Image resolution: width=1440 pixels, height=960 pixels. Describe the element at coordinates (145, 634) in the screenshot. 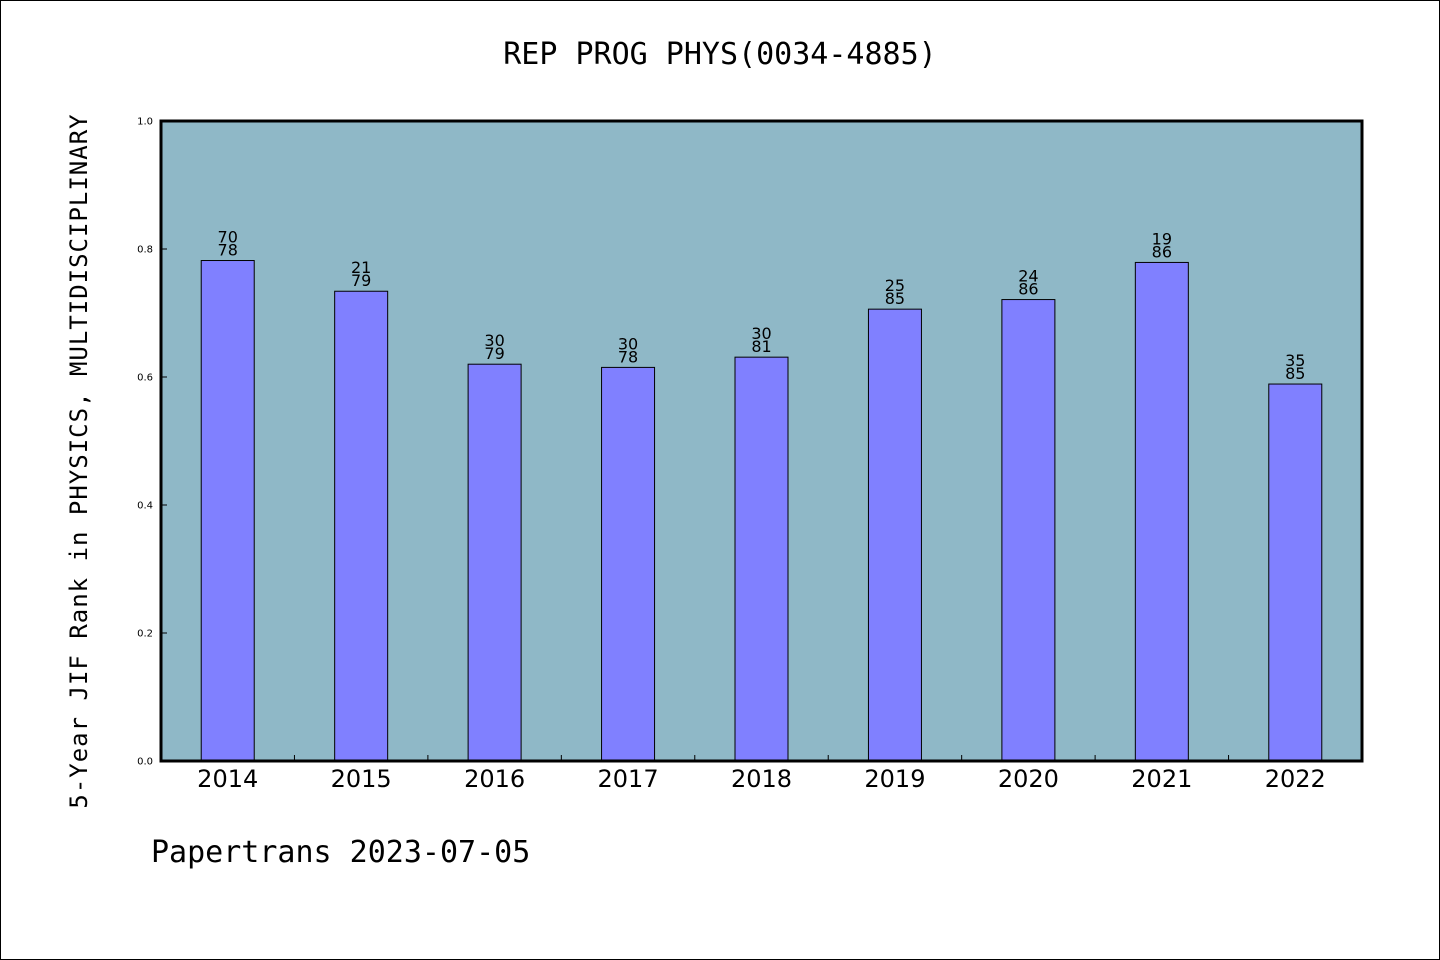

I see `y-tick-label: 0.2` at that location.